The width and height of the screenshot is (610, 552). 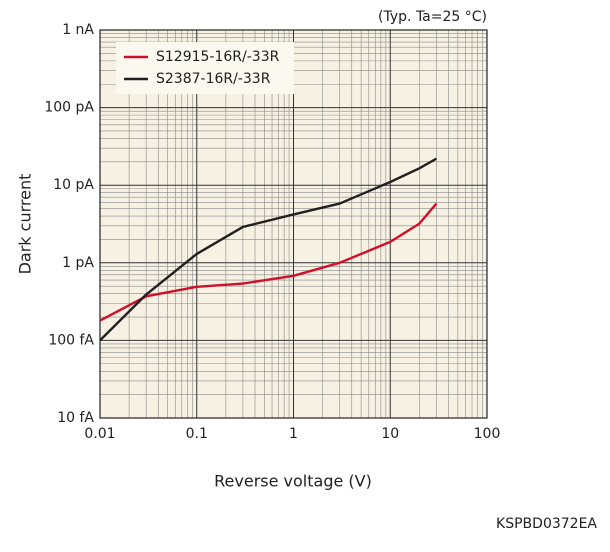 What do you see at coordinates (390, 434) in the screenshot?
I see `x-tick-label: 10` at bounding box center [390, 434].